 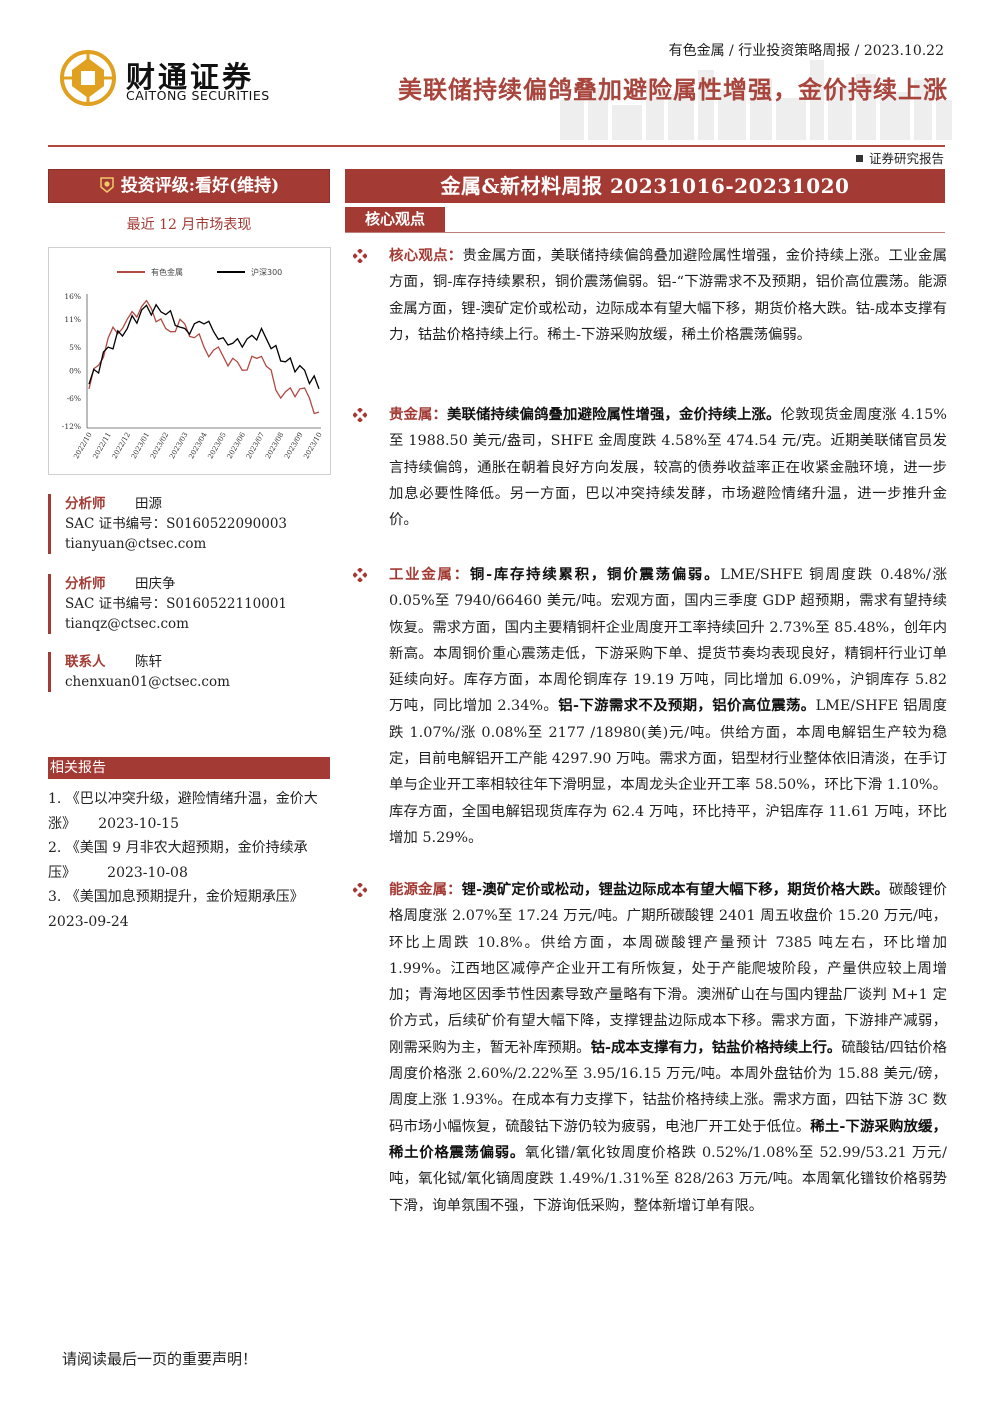 I want to click on analyst-cert: SAC 证书编号：S0160522110001, so click(x=176, y=604).